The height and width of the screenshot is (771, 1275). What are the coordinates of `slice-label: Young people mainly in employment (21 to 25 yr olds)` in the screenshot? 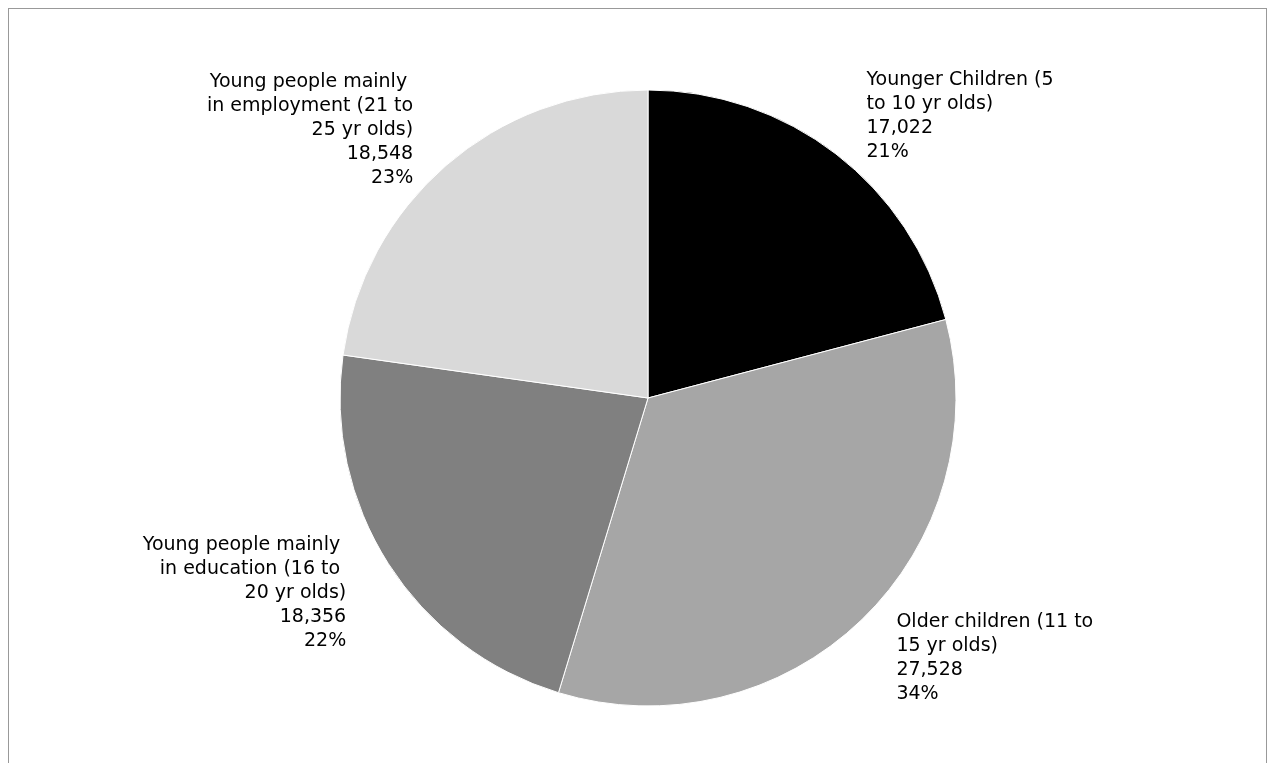 It's located at (310, 103).